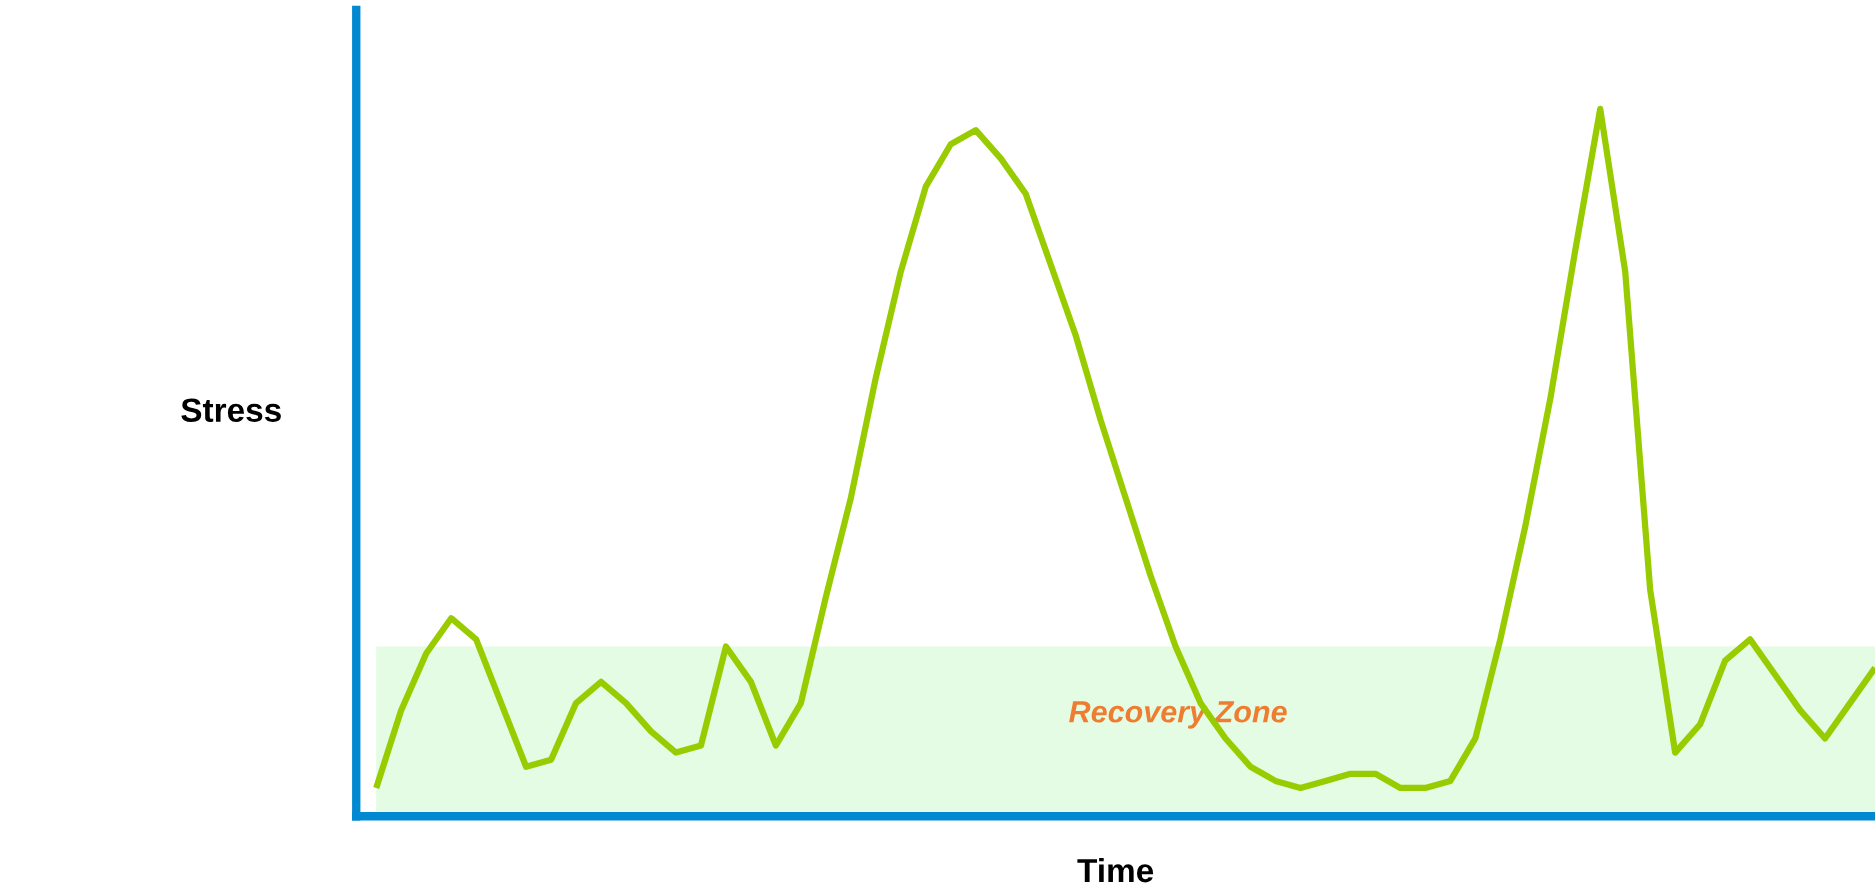  I want to click on band-label: Recovery Zone, so click(1178, 715).